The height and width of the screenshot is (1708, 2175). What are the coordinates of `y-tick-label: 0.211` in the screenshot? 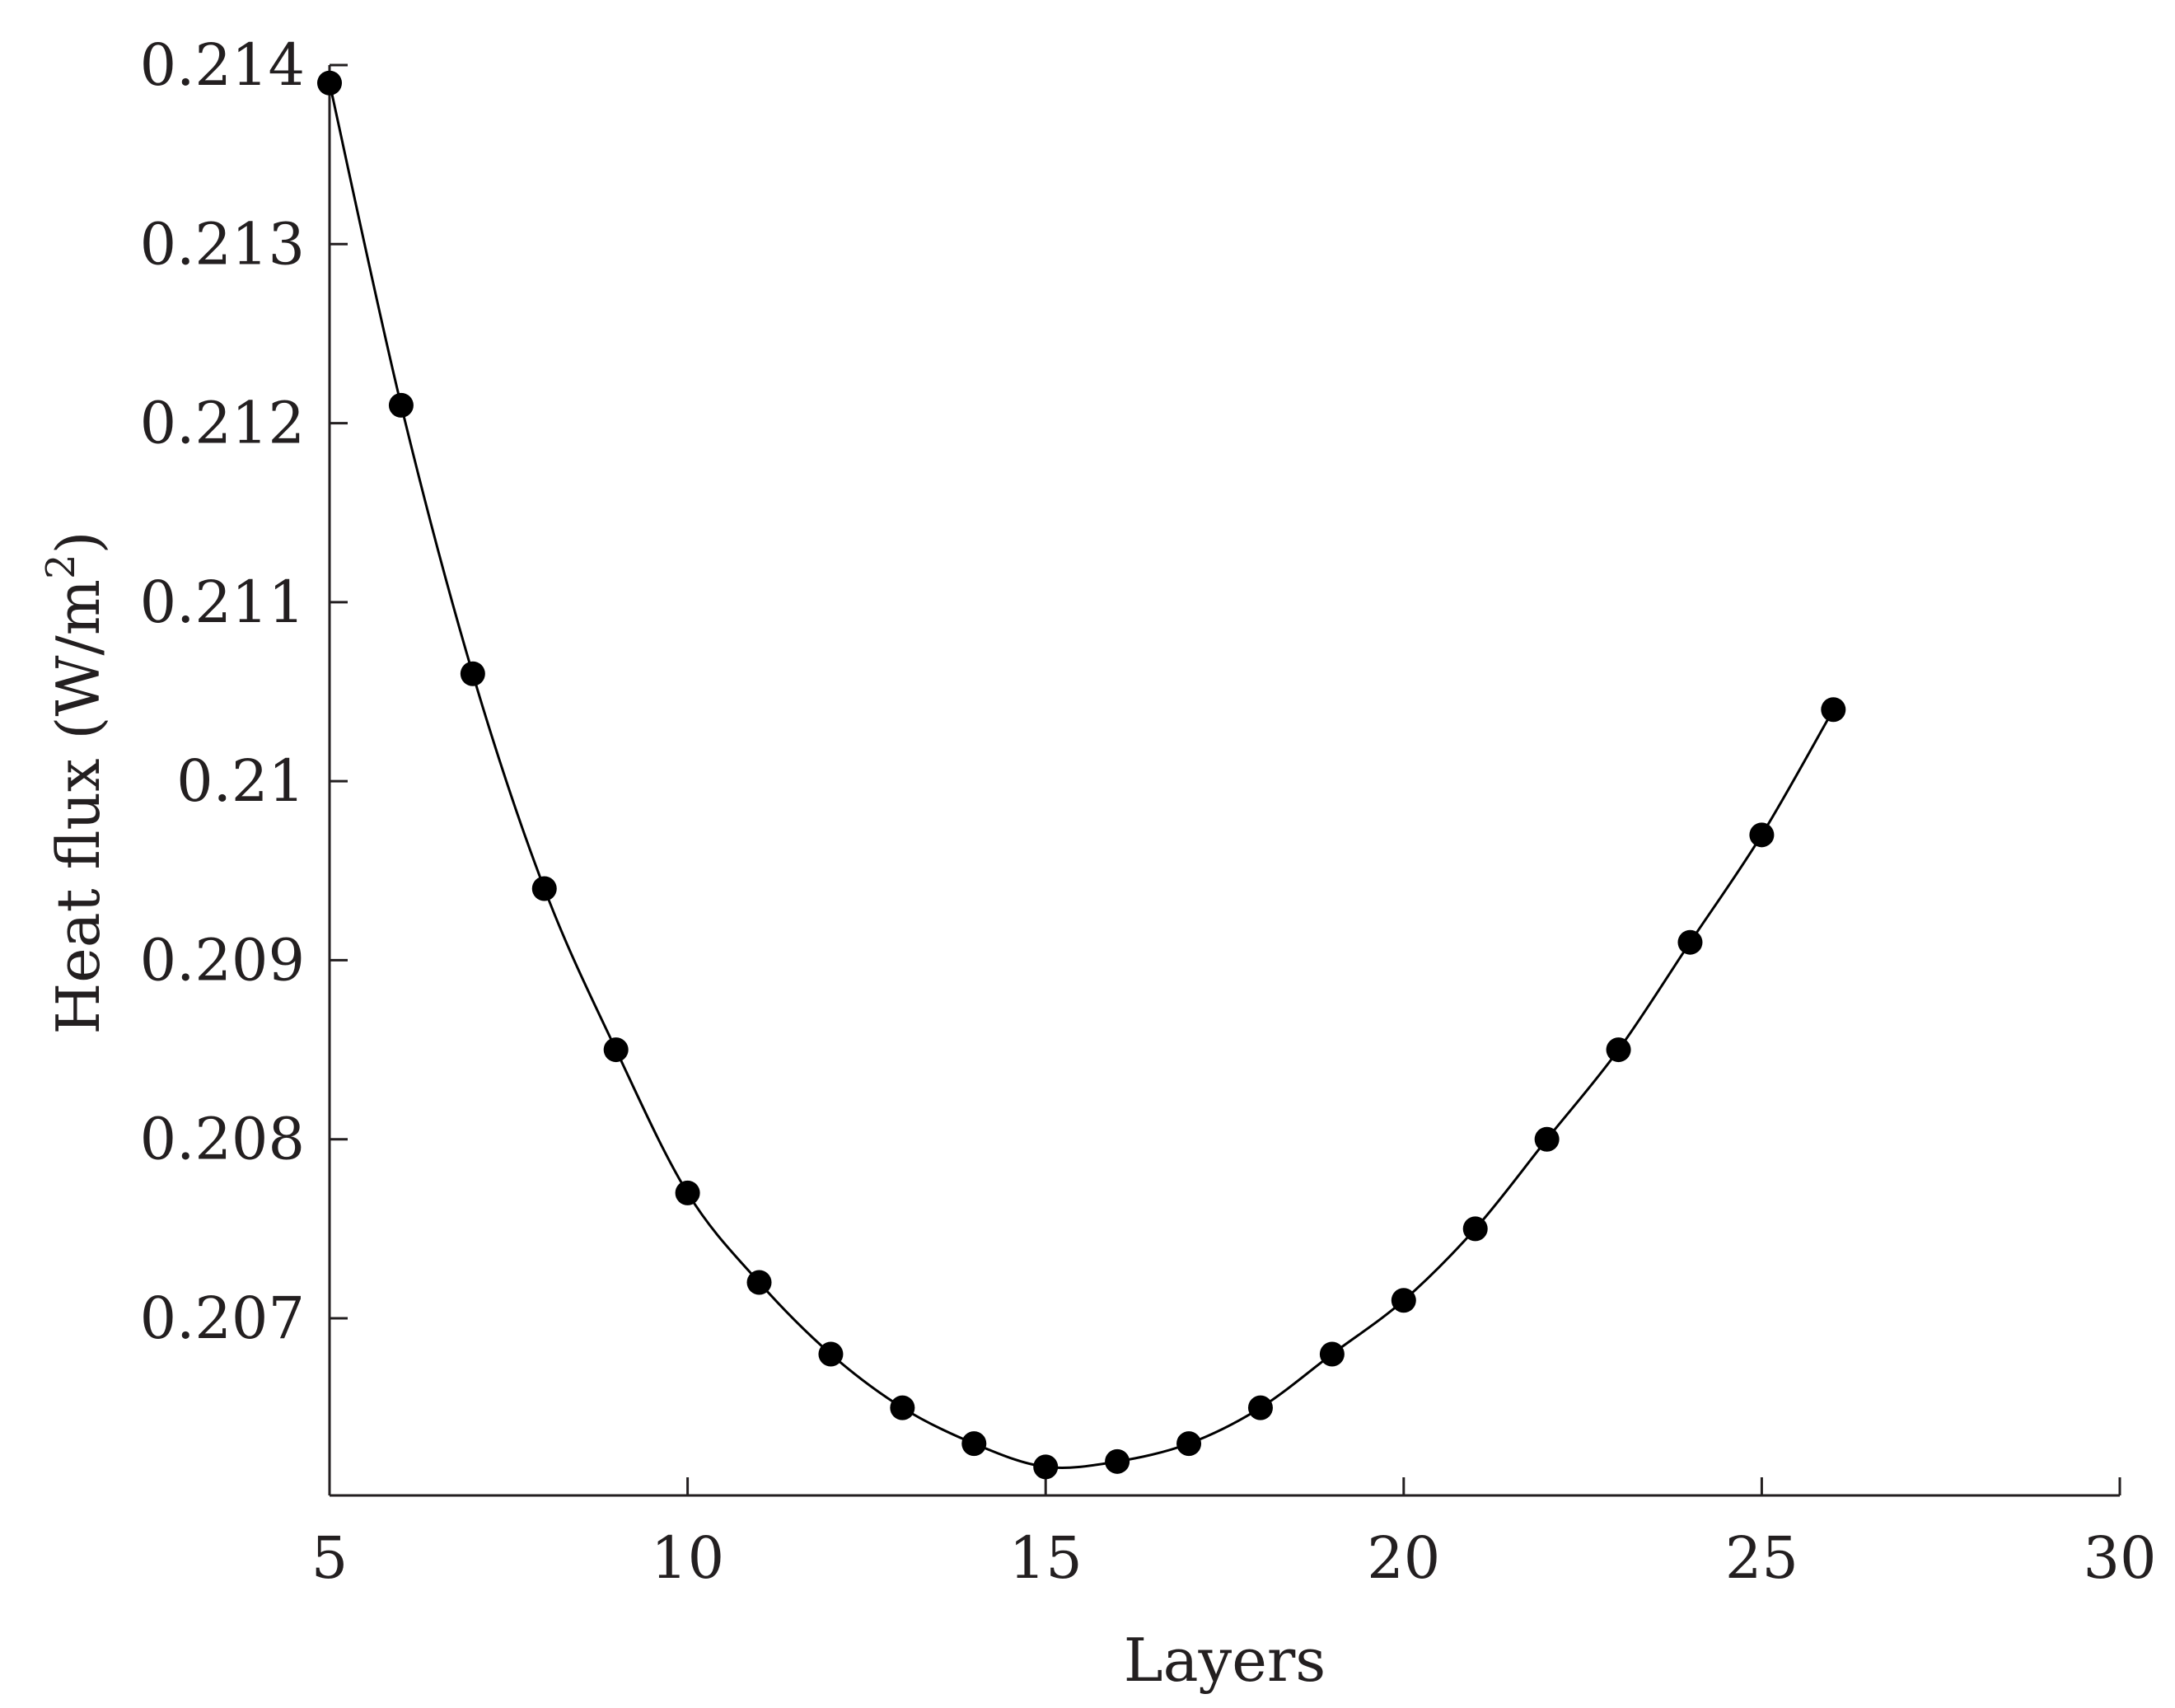 It's located at (222, 602).